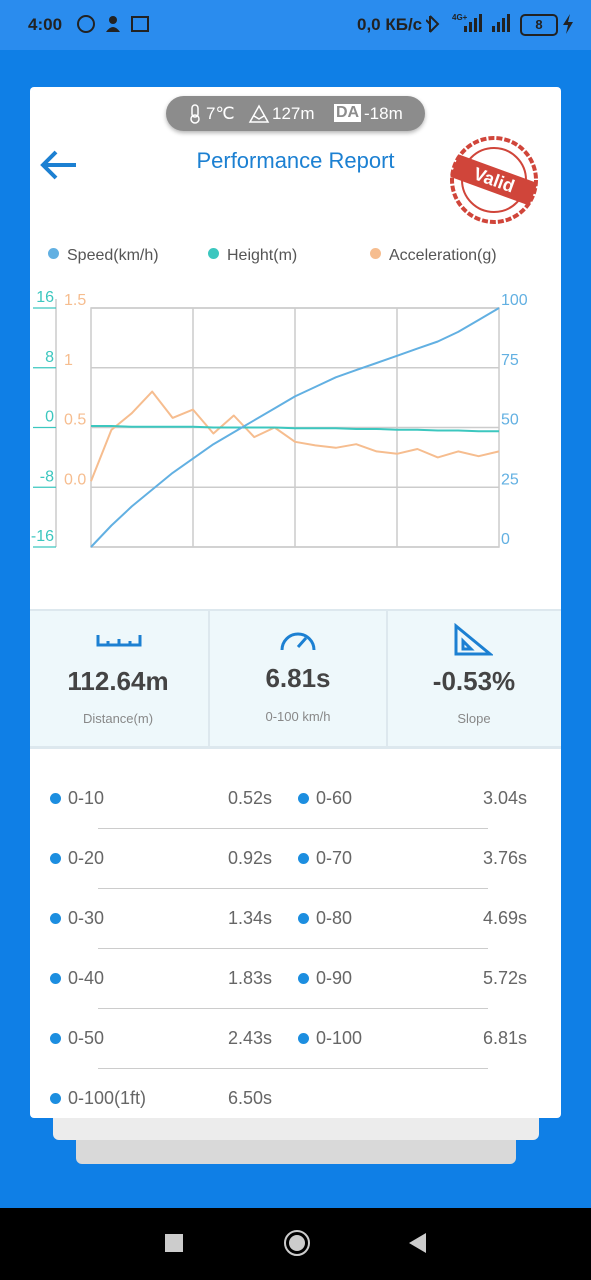  I want to click on split-label: 0-100(1ft), so click(107, 1098).